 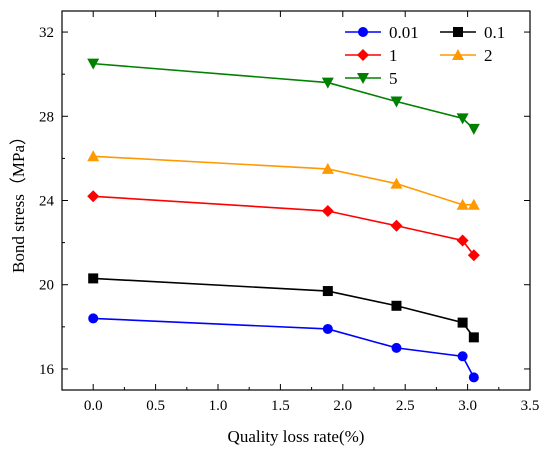 I want to click on x-tick-label: 2.0, so click(x=342, y=406).